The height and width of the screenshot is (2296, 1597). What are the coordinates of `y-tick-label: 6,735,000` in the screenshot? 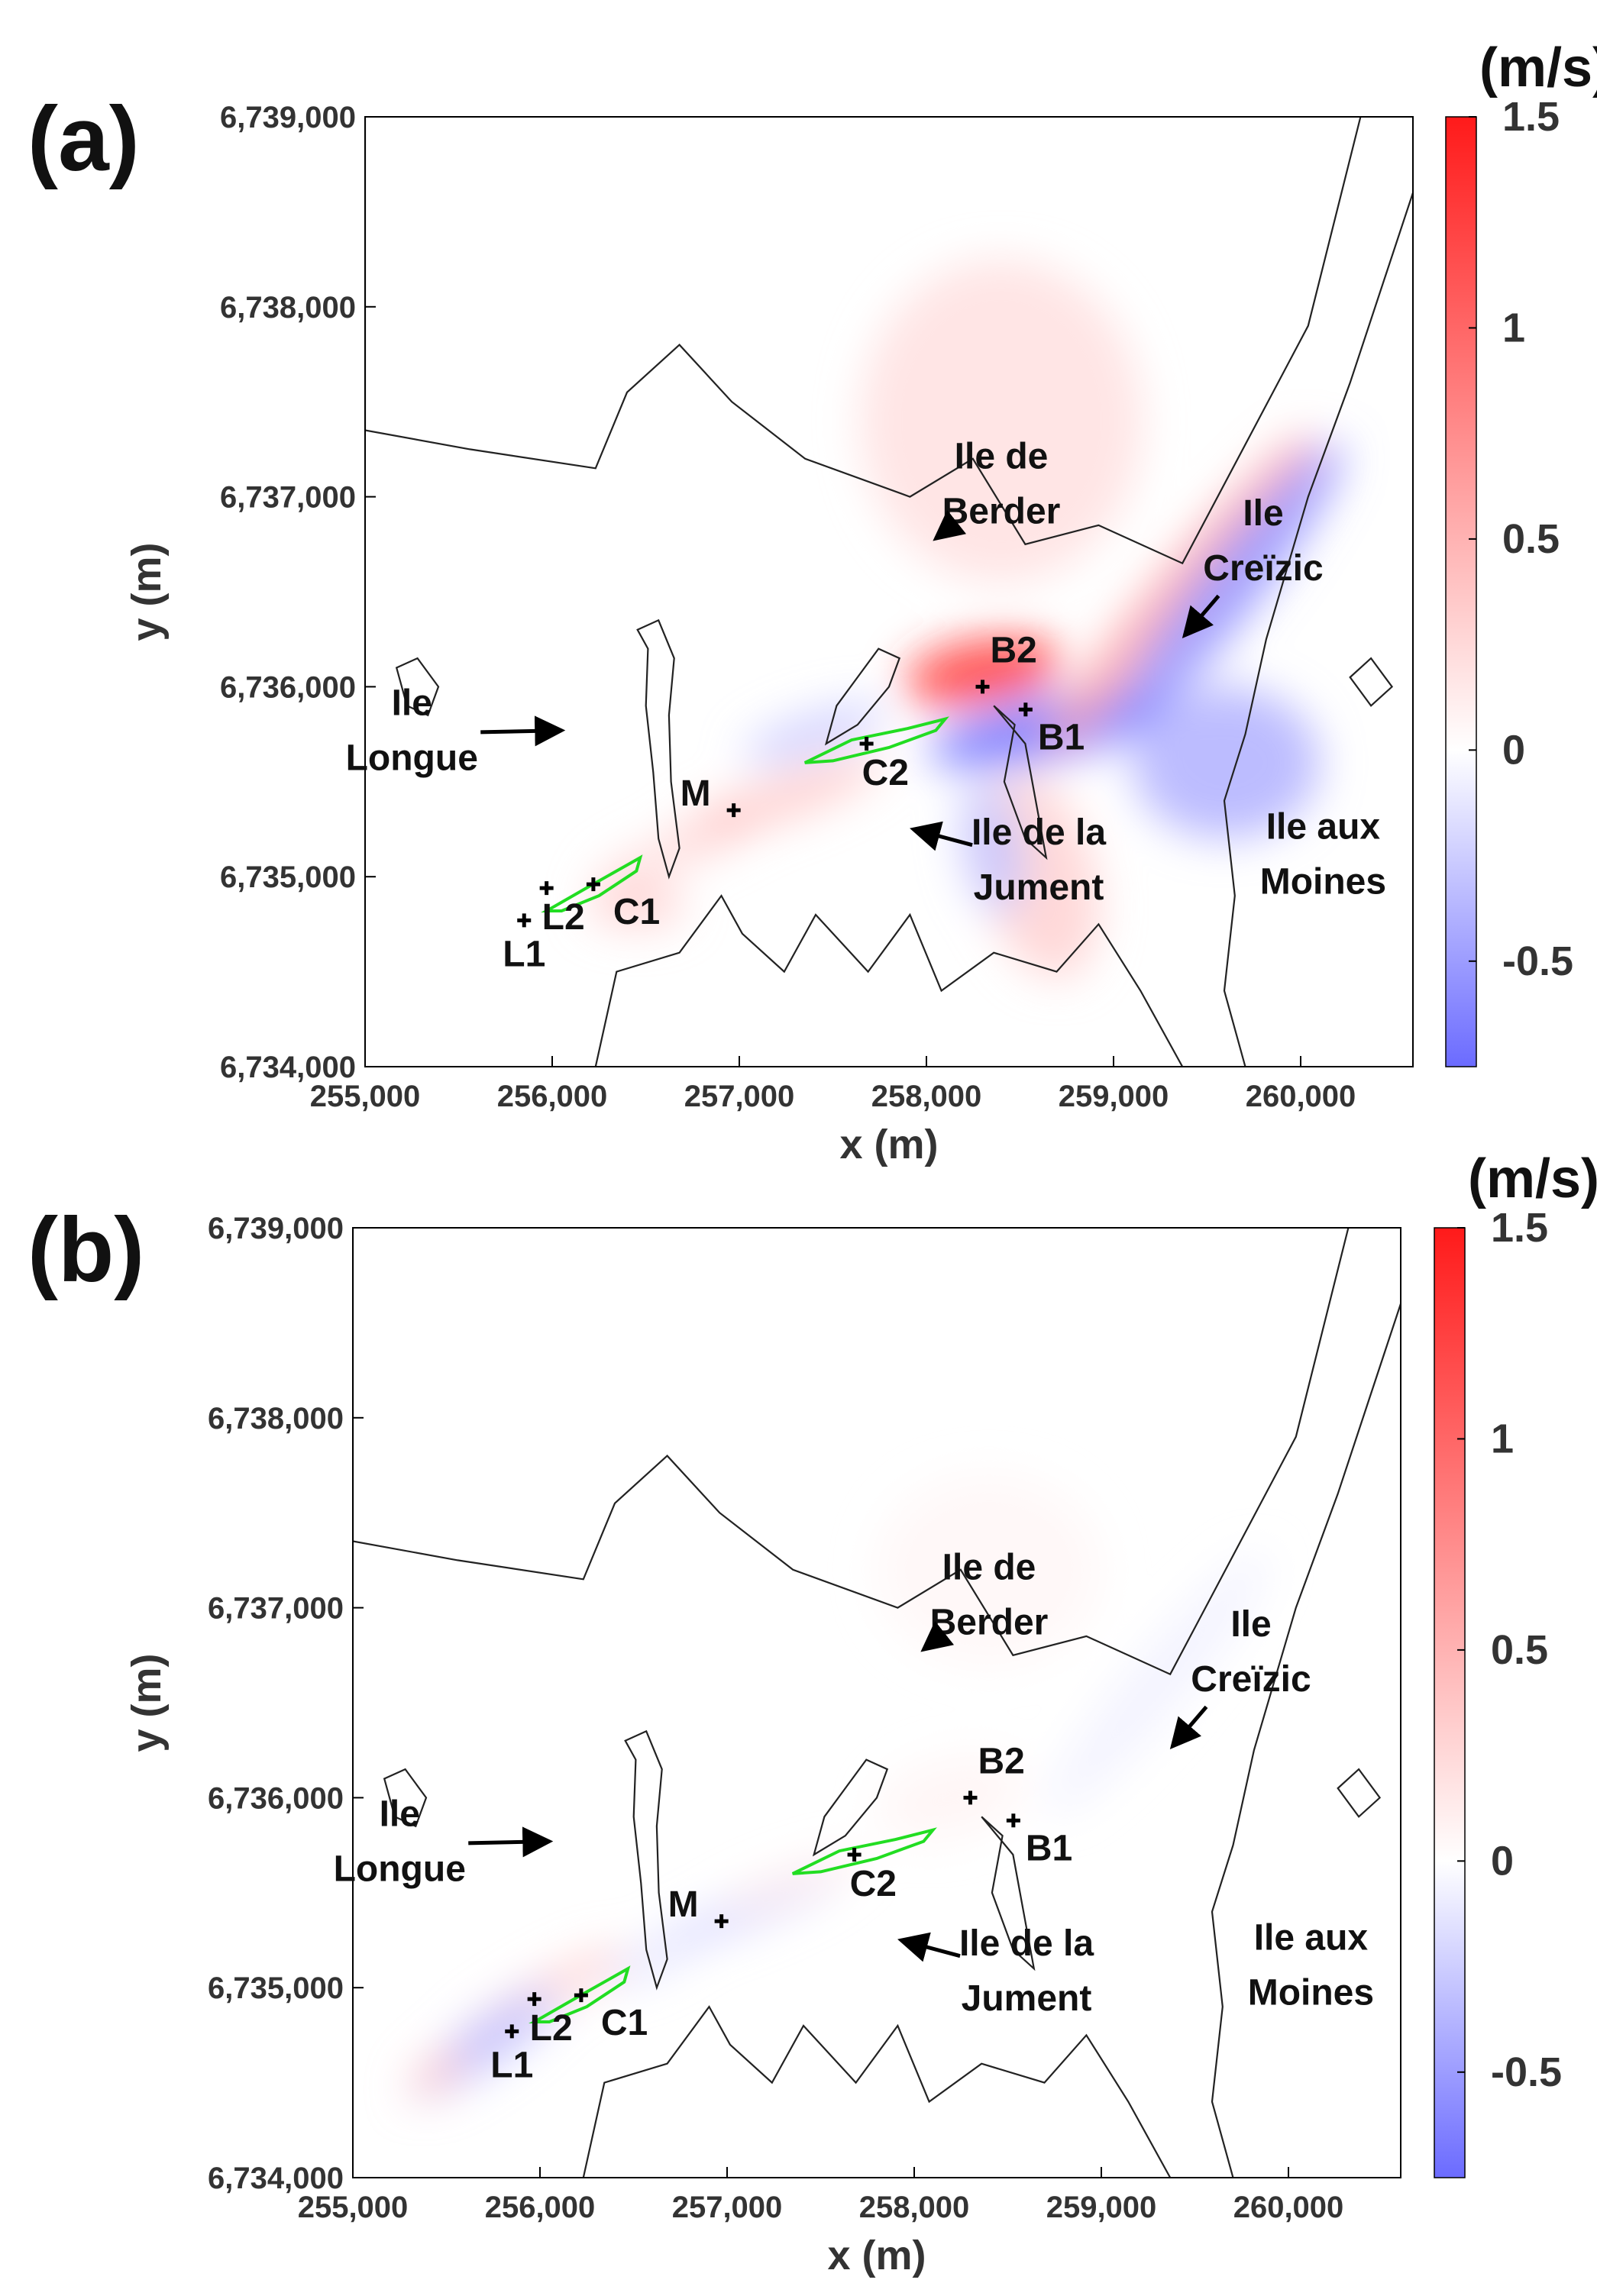 It's located at (276, 1988).